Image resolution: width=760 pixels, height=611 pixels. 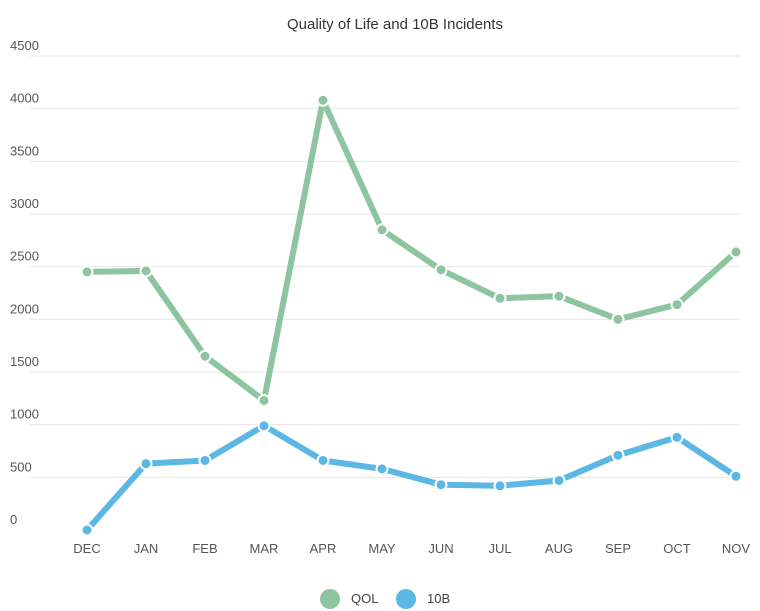 What do you see at coordinates (423, 599) in the screenshot?
I see `legend-item-10b: 10B` at bounding box center [423, 599].